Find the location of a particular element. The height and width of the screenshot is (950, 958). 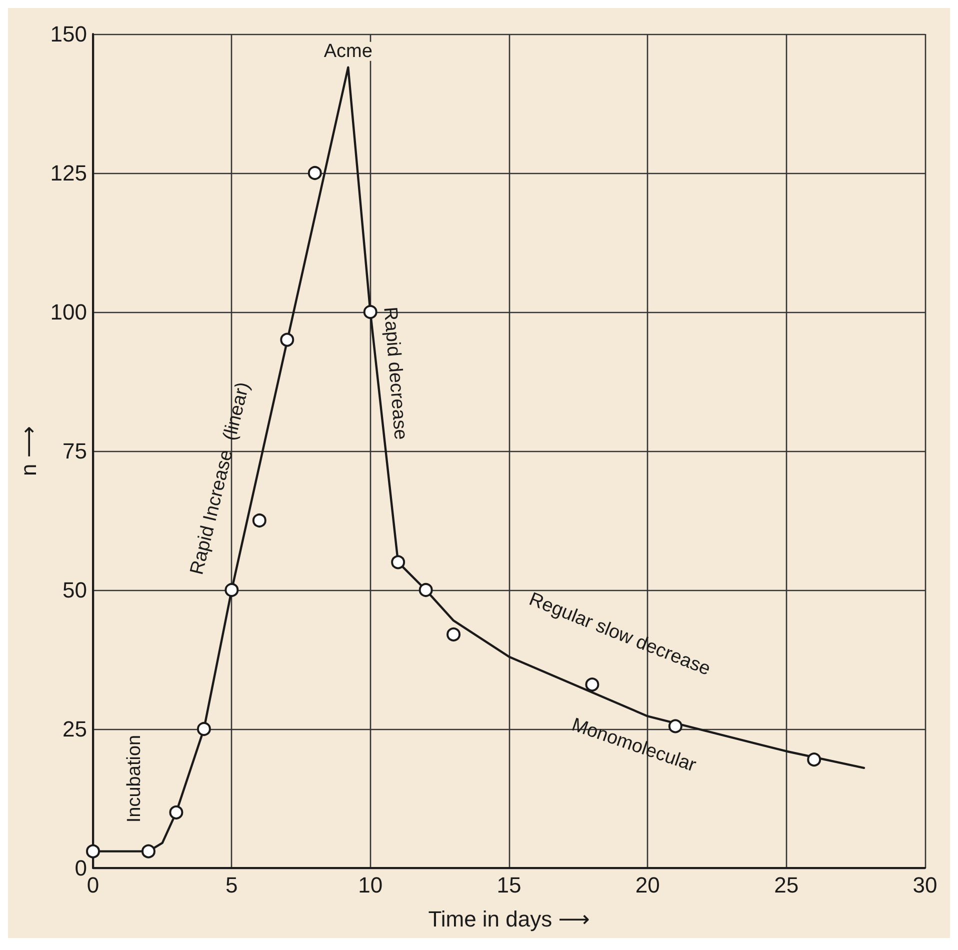

y-axis-title: n ⟶ is located at coordinates (28, 451).